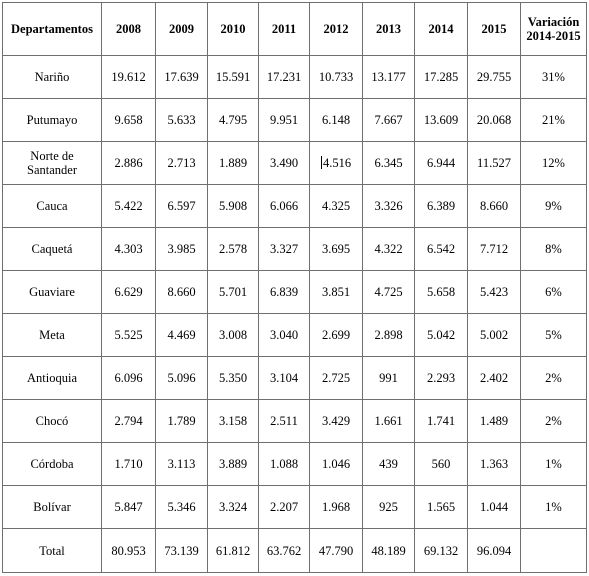  I want to click on table-cell: 3.985, so click(181, 249).